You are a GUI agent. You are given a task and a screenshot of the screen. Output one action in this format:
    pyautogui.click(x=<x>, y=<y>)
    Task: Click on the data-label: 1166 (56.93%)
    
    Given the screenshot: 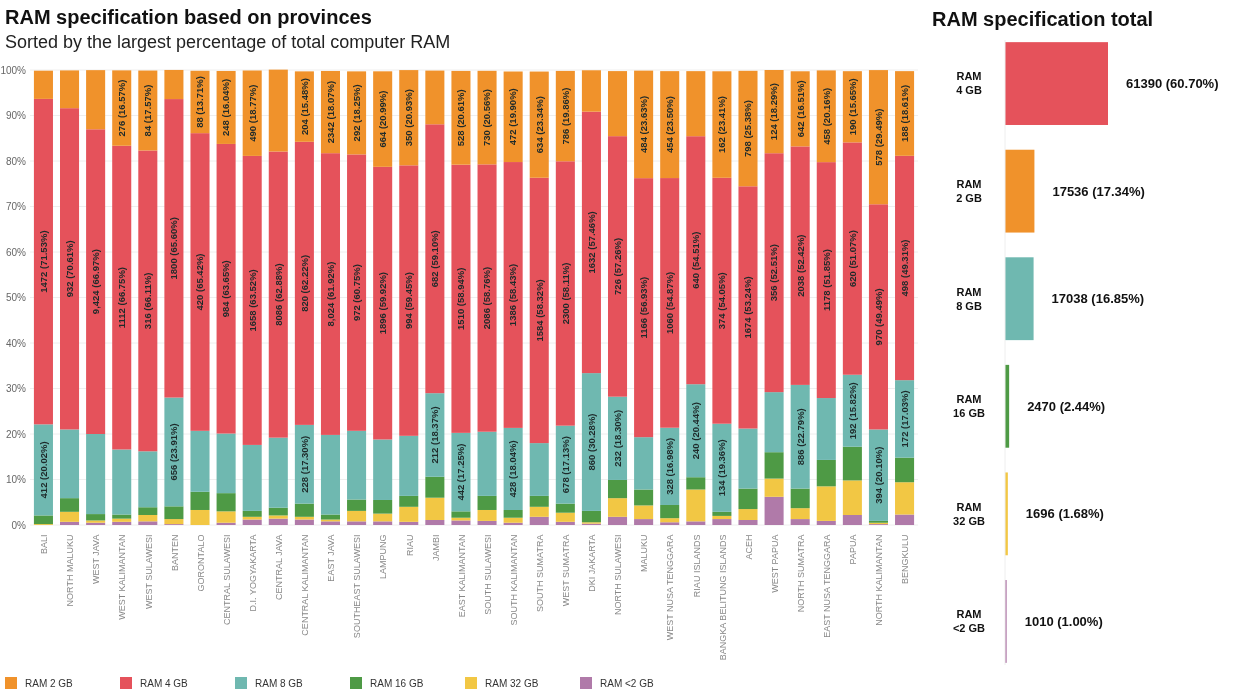 What is the action you would take?
    pyautogui.click(x=643, y=307)
    